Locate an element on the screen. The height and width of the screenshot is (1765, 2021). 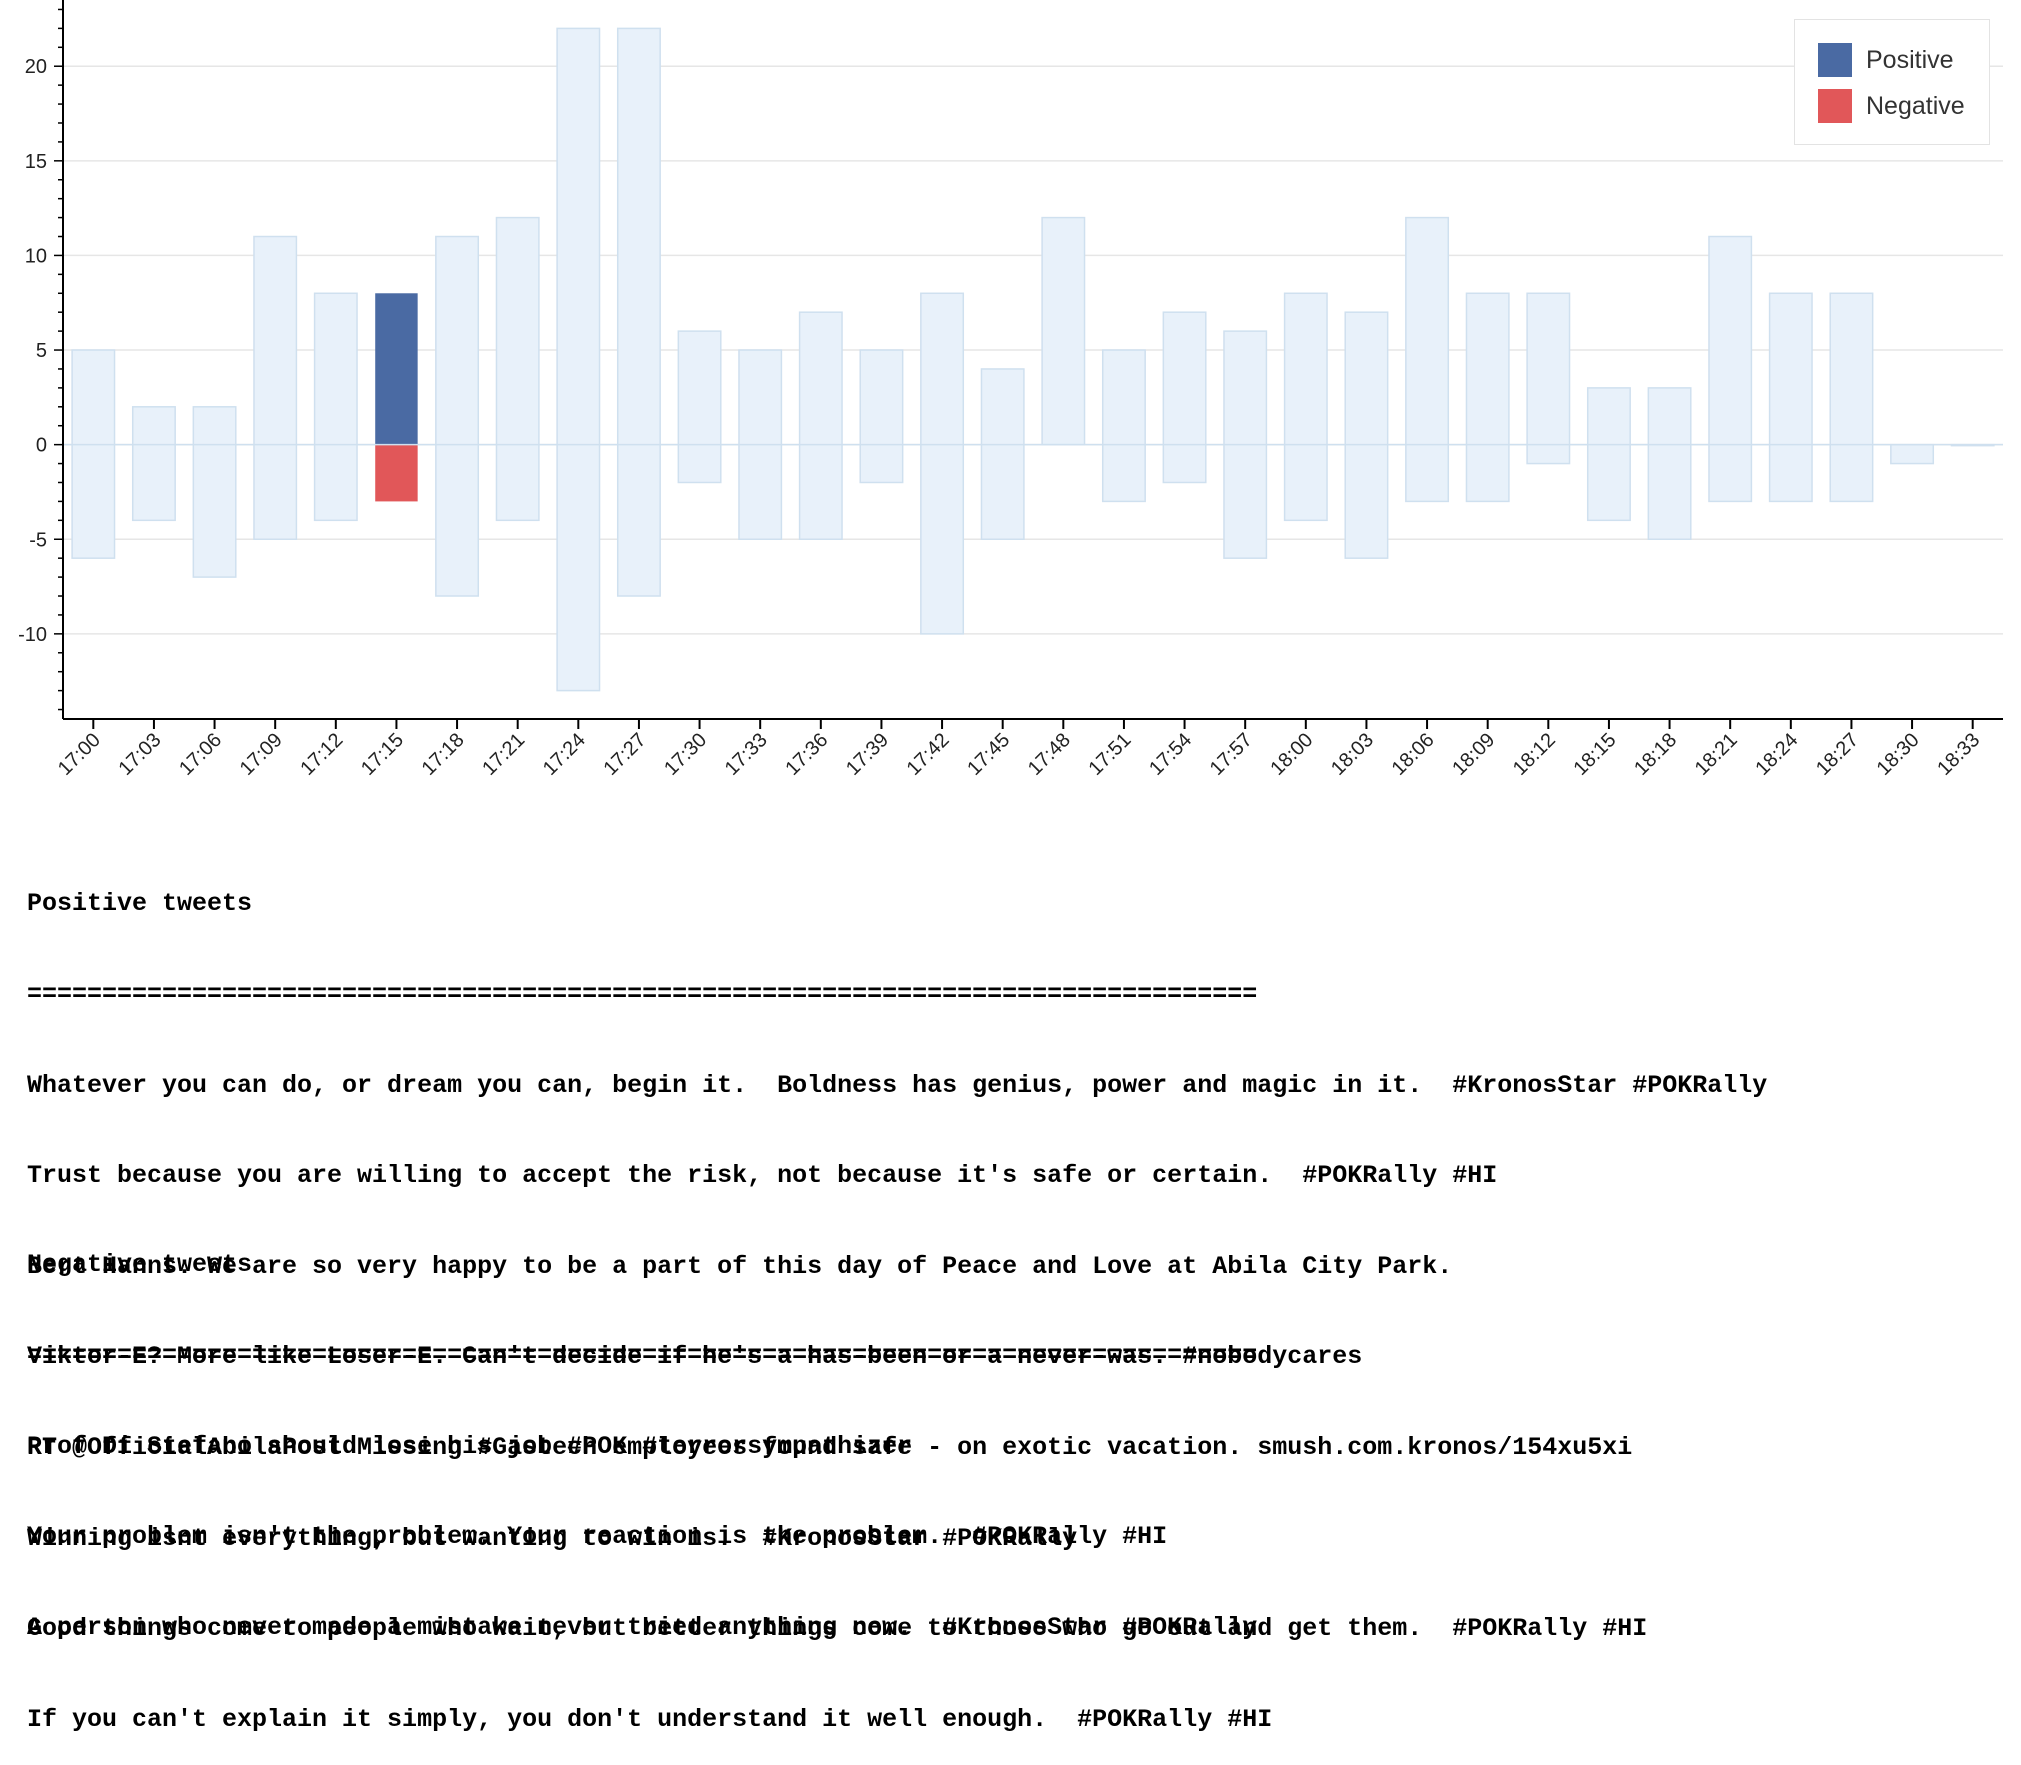
legend-label-positive: Positive is located at coordinates (1910, 59).